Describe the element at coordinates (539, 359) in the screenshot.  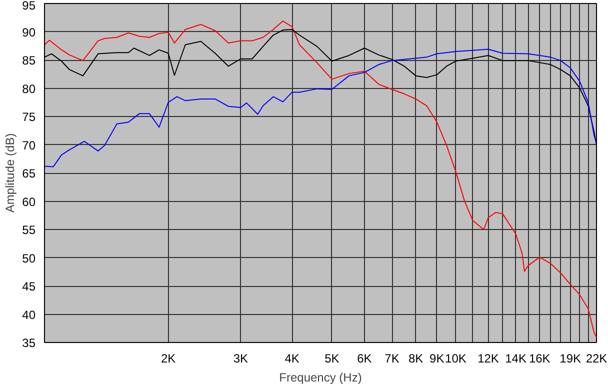
I see `x-tick-label: 16K` at that location.